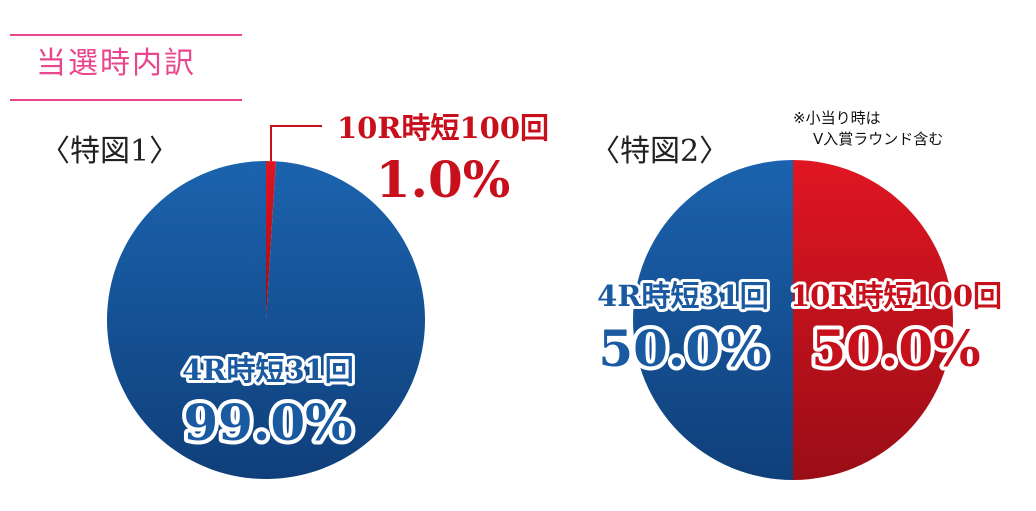 The height and width of the screenshot is (511, 1036). Describe the element at coordinates (895, 348) in the screenshot. I see `pie2-percent-10r: 50.0%` at that location.